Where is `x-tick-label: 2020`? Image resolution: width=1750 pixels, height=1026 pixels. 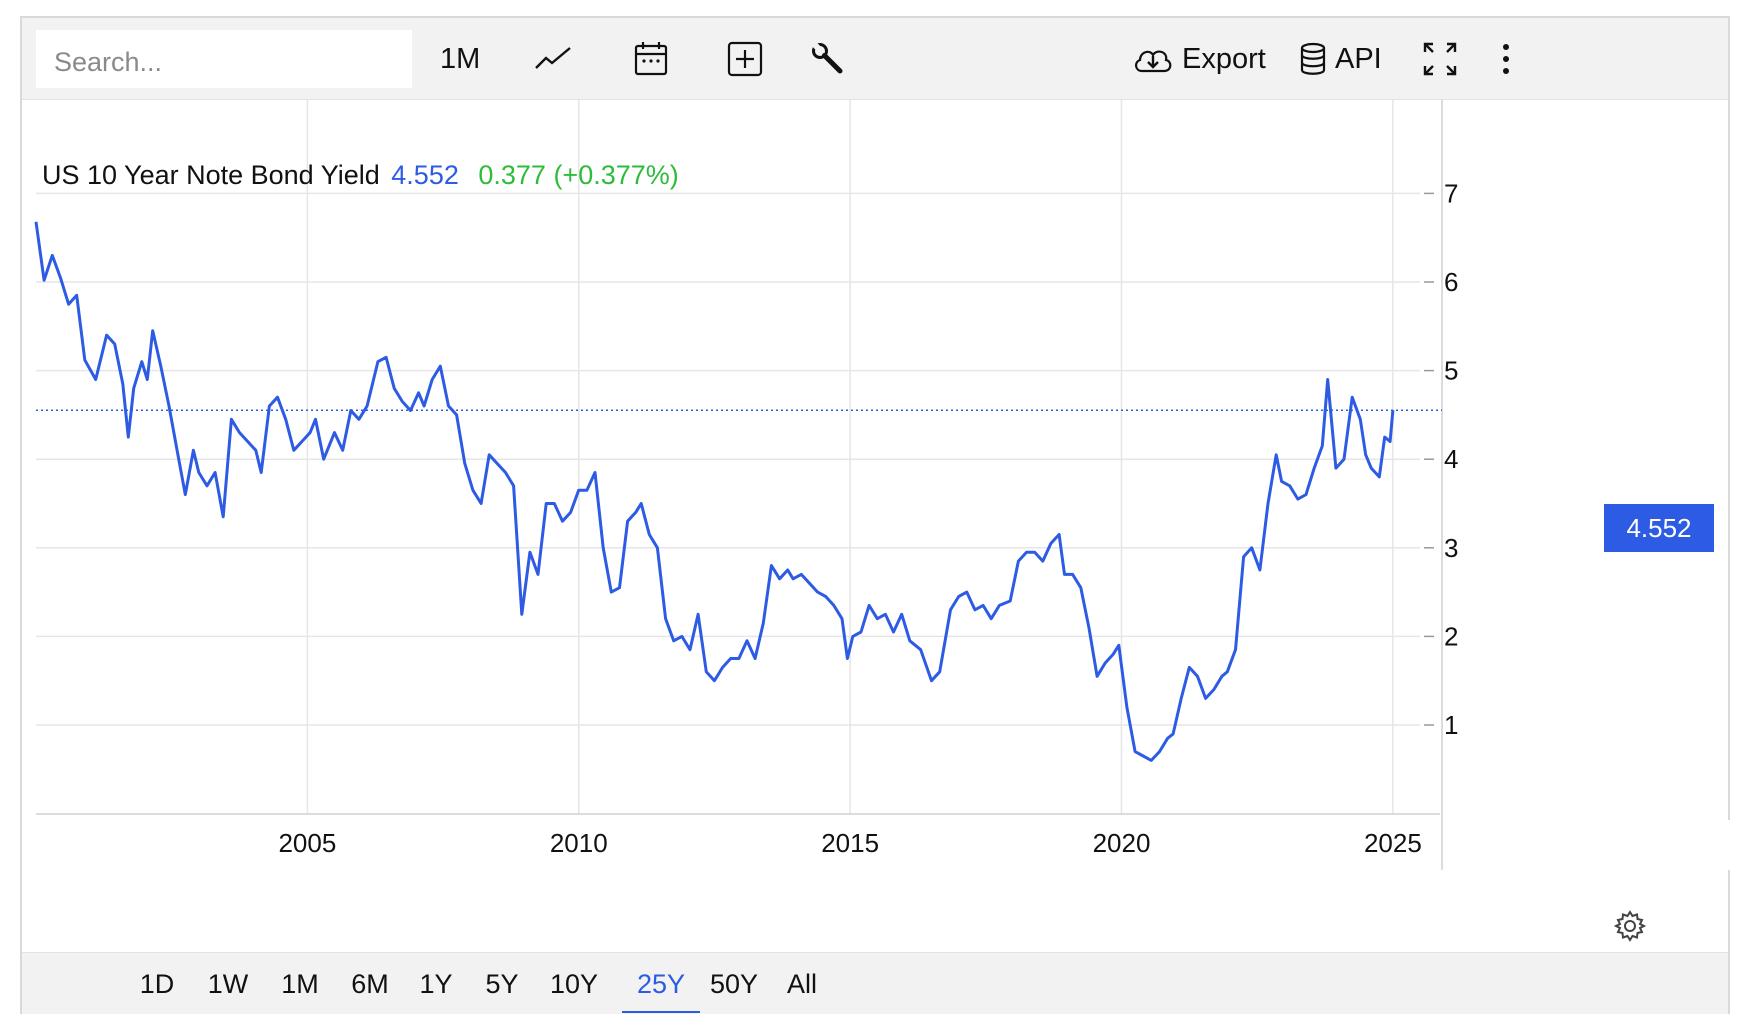 x-tick-label: 2020 is located at coordinates (1122, 843).